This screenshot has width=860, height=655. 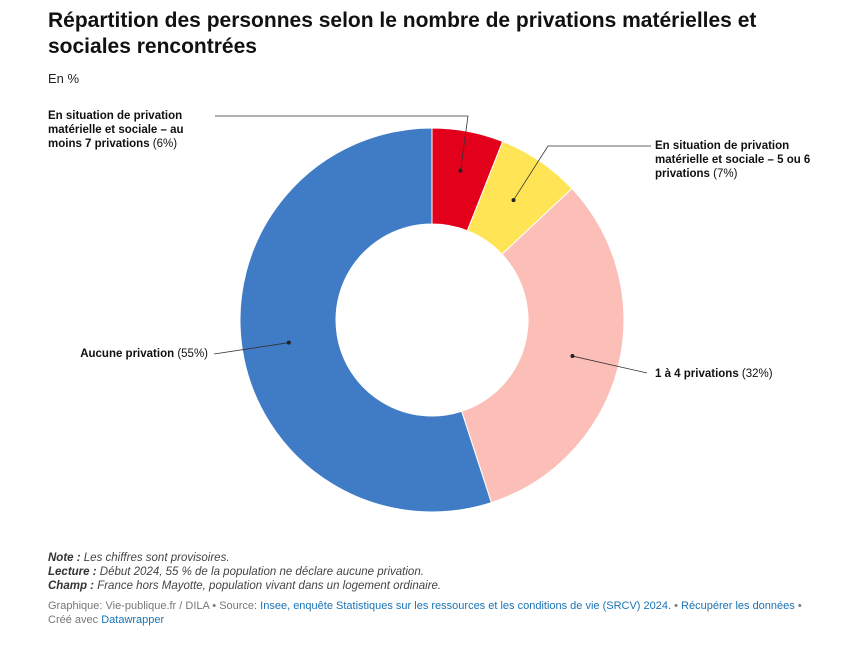 What do you see at coordinates (155, 558) in the screenshot?
I see `note-text: Les chiffres sont provisoires.` at bounding box center [155, 558].